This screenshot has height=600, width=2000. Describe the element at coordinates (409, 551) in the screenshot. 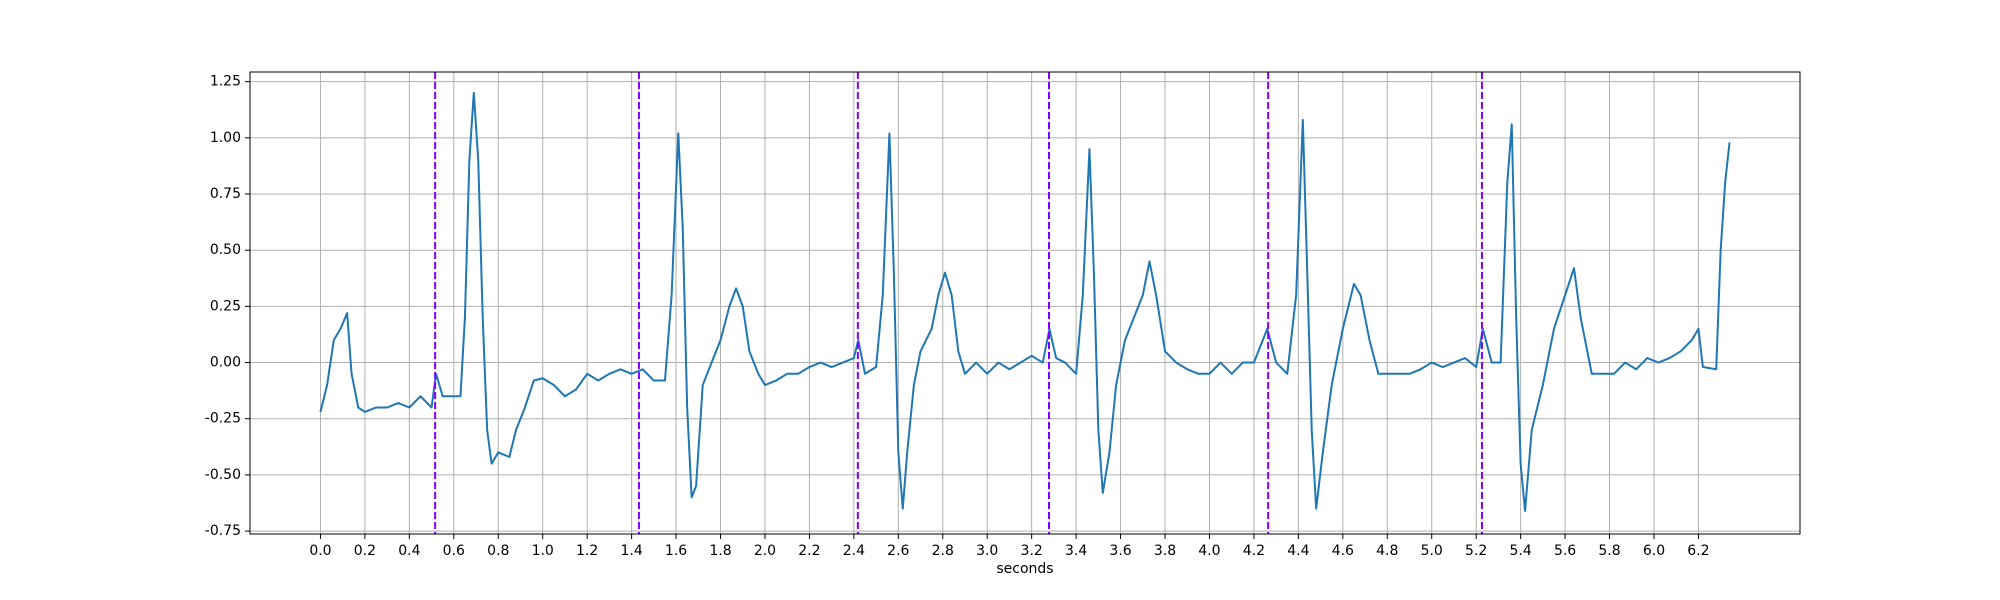

I see `x-tick-label: 0.4` at that location.